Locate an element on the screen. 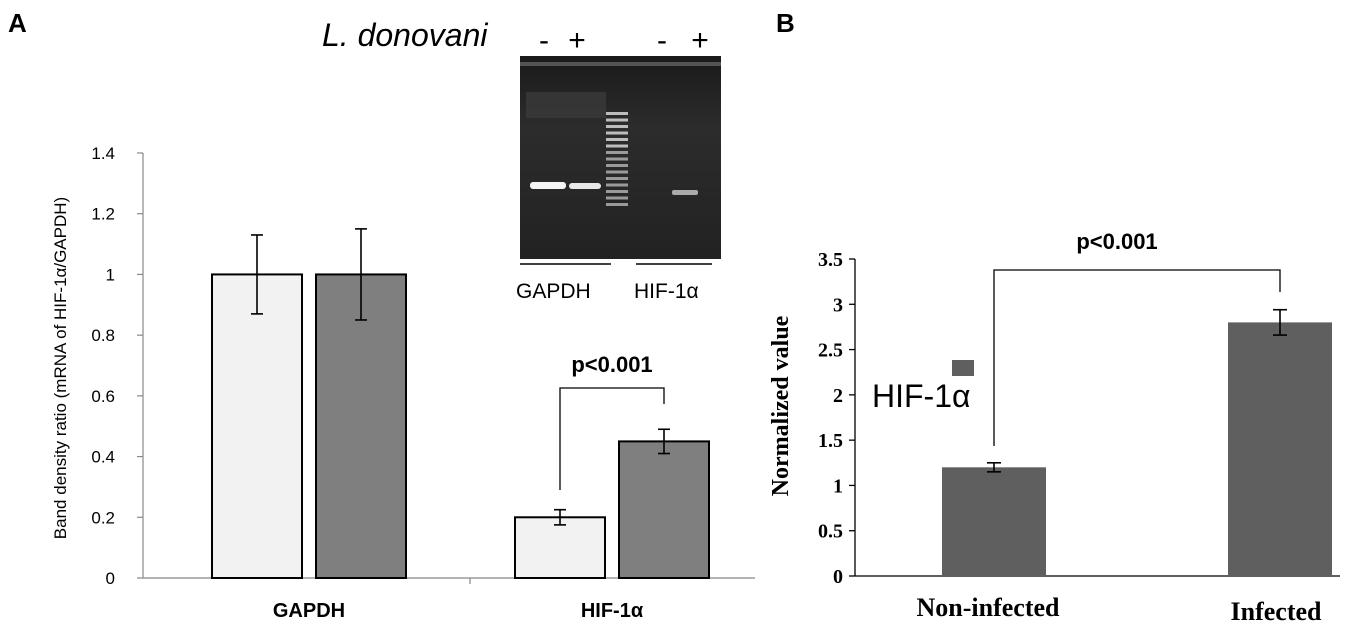  gene-label: HIF-1α is located at coordinates (666, 291).